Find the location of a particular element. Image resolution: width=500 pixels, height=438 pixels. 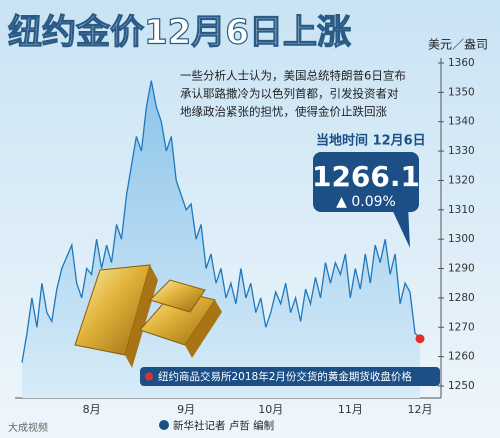

x-tick-label: 10月 is located at coordinates (270, 409).